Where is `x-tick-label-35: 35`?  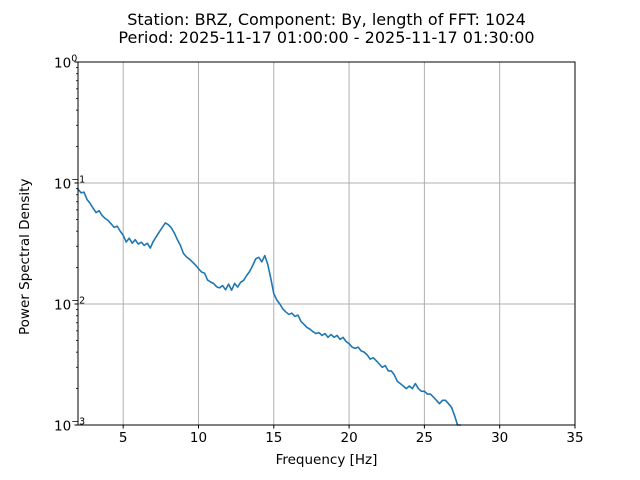 x-tick-label-35: 35 is located at coordinates (574, 438).